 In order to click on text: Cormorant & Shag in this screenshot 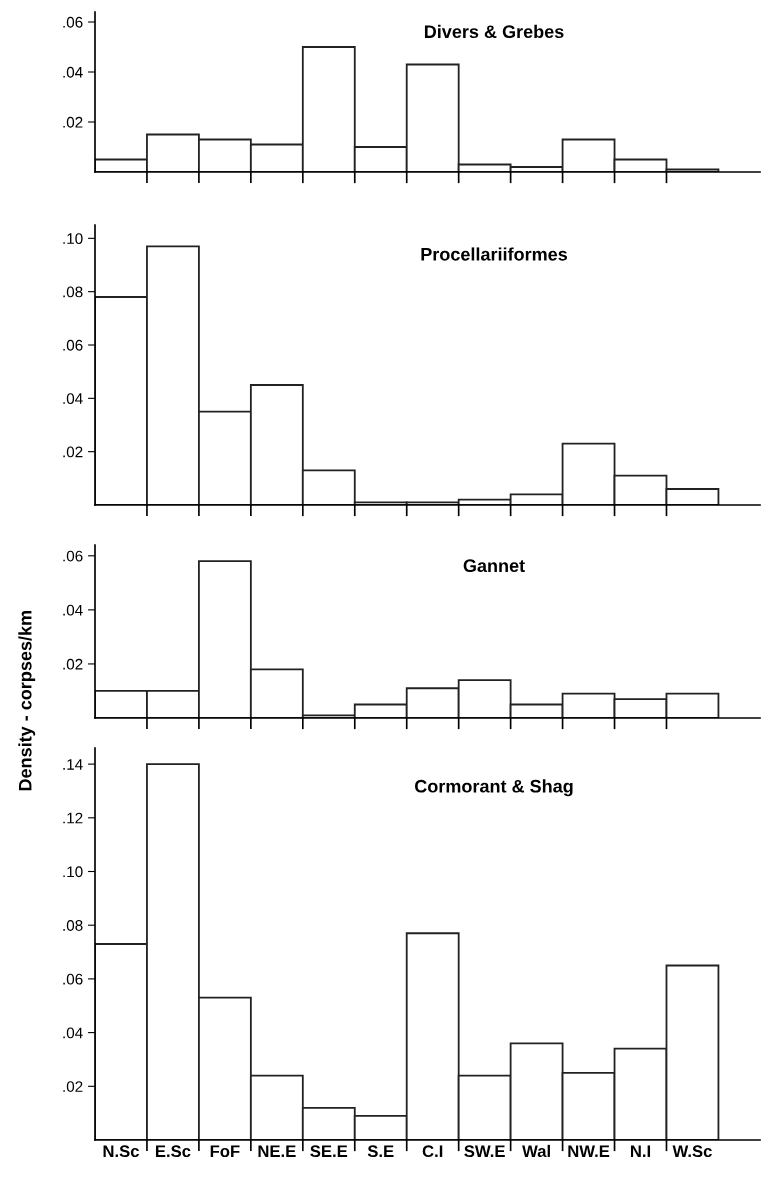, I will do `click(493, 788)`.